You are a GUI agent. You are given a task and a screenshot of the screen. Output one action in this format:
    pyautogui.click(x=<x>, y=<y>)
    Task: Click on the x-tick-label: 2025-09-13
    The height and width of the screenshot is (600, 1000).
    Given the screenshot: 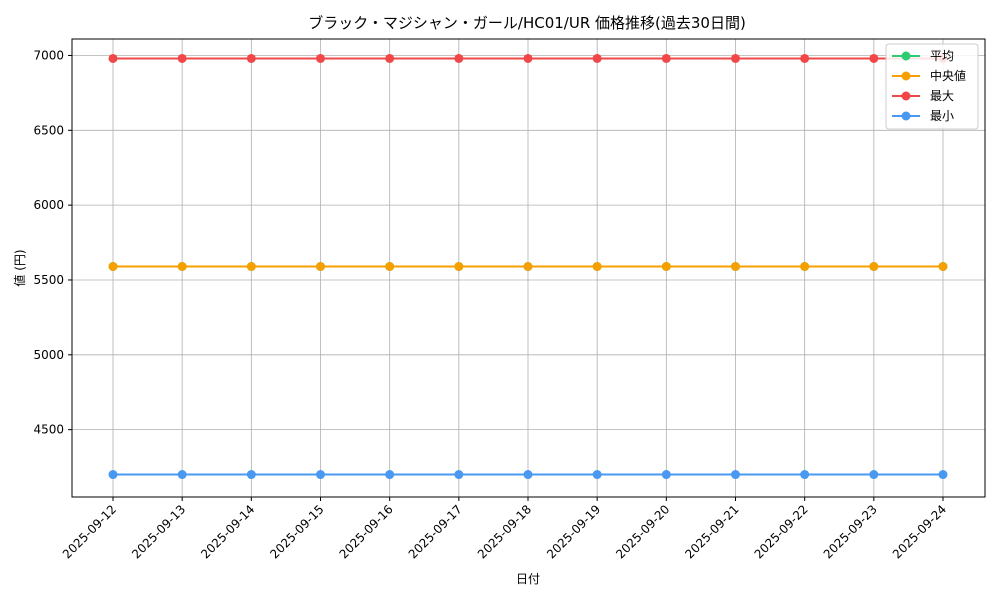 What is the action you would take?
    pyautogui.click(x=158, y=531)
    